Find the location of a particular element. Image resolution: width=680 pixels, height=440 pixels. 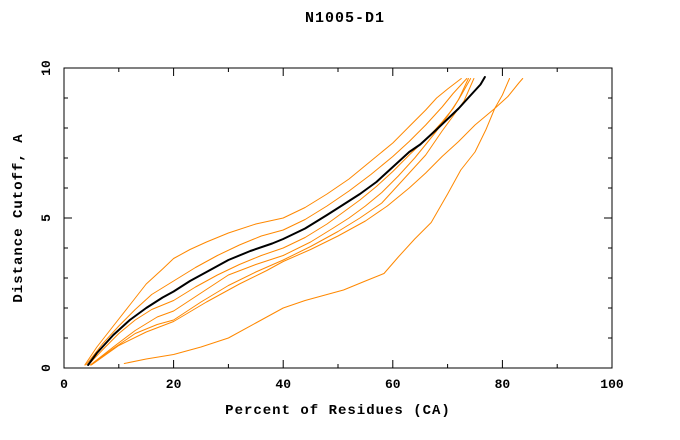

x-tick-label: 60 is located at coordinates (393, 384).